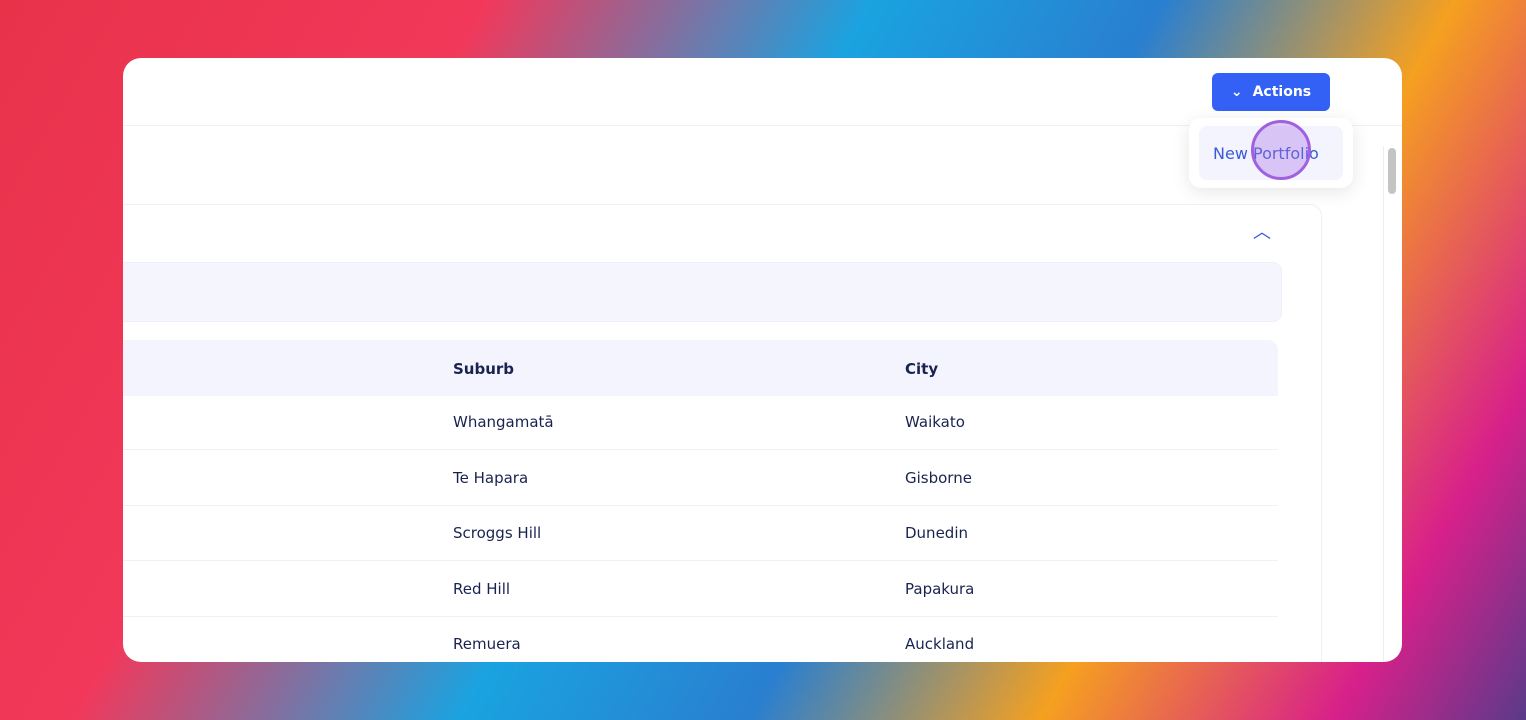 The image size is (1526, 720). What do you see at coordinates (1392, 171) in the screenshot?
I see `scroll-thumb` at bounding box center [1392, 171].